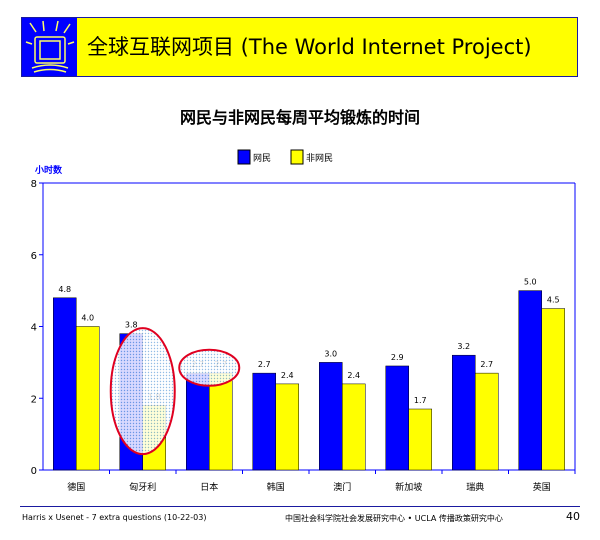 The width and height of the screenshot is (600, 540). Describe the element at coordinates (142, 487) in the screenshot. I see `x-tick-label: 匈牙利` at that location.